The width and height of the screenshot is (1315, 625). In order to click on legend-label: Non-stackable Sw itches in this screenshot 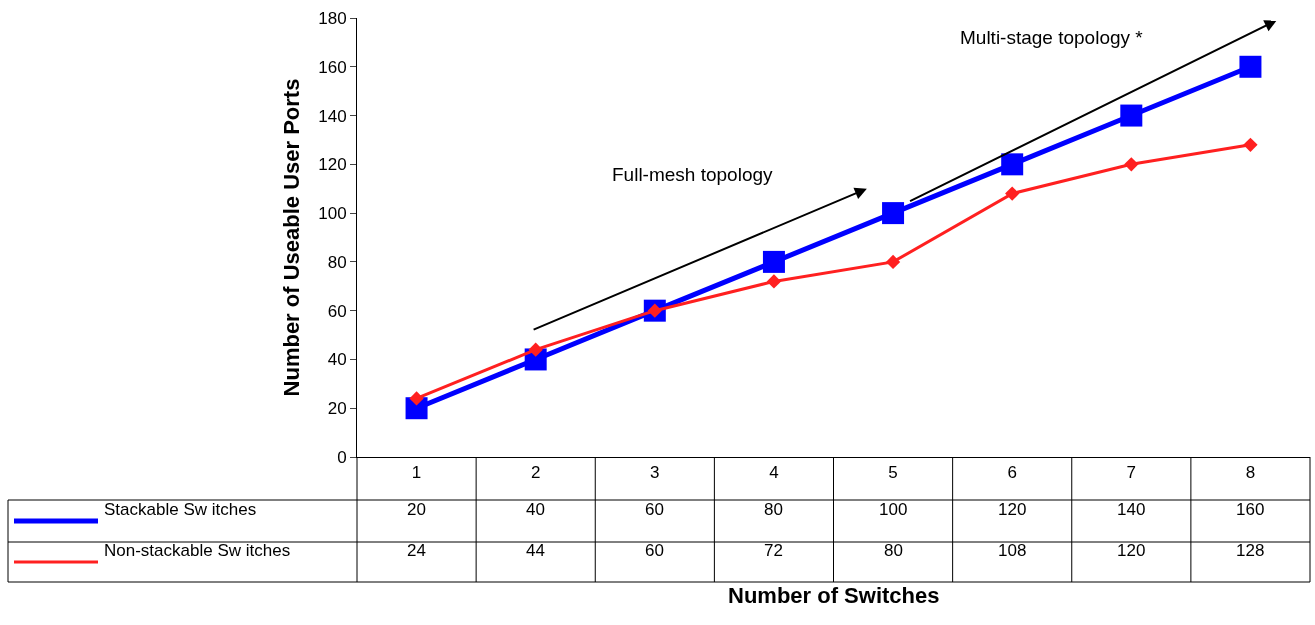, I will do `click(197, 550)`.